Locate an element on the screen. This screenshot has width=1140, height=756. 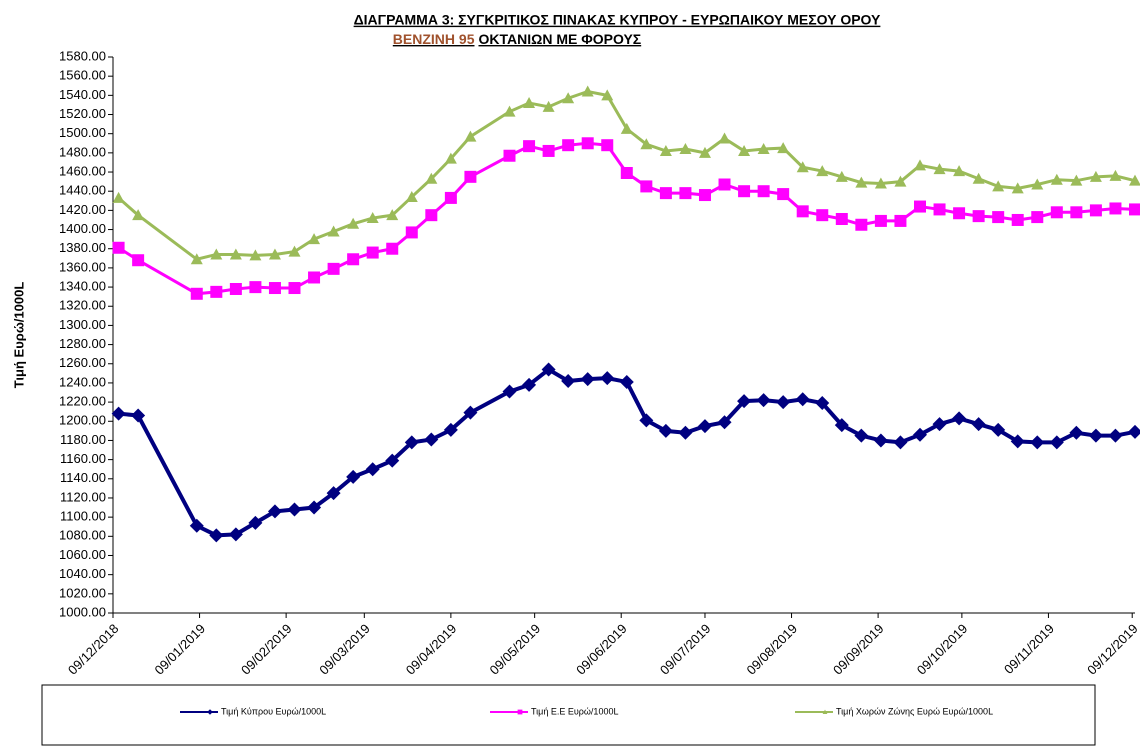
y-tick-label: 1280.00 is located at coordinates (82, 343).